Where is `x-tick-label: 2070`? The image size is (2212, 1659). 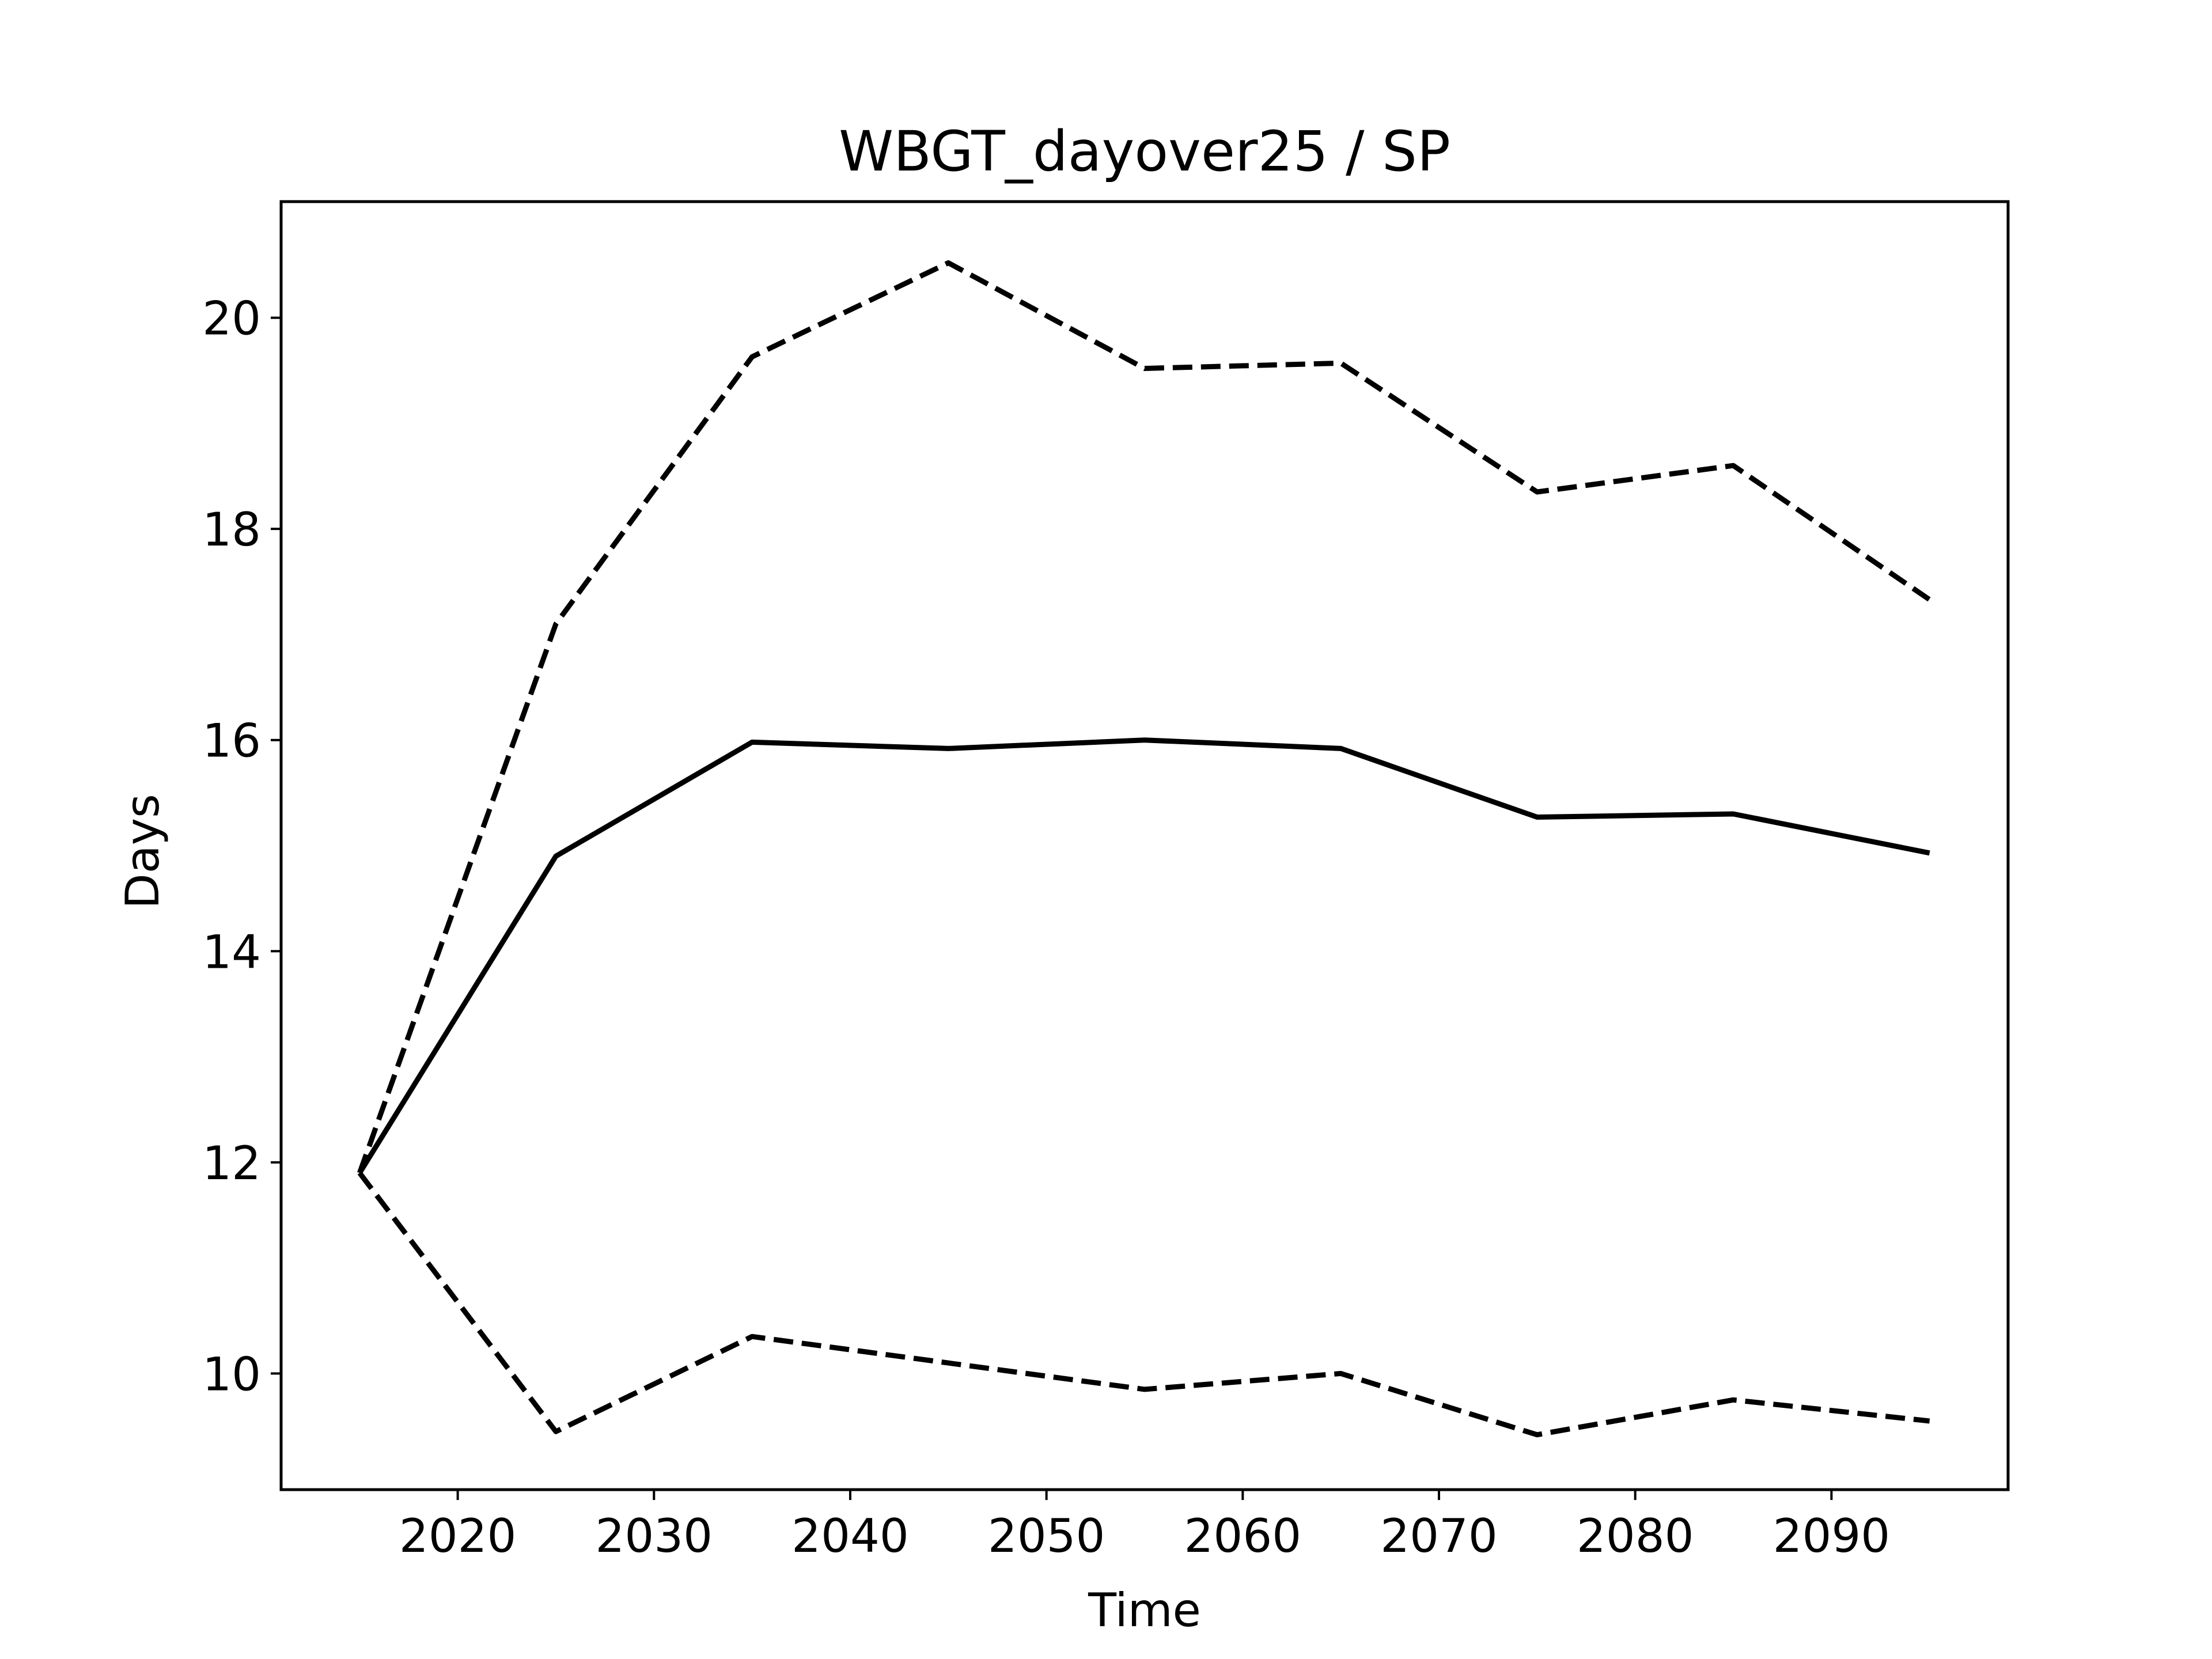 x-tick-label: 2070 is located at coordinates (1439, 1536).